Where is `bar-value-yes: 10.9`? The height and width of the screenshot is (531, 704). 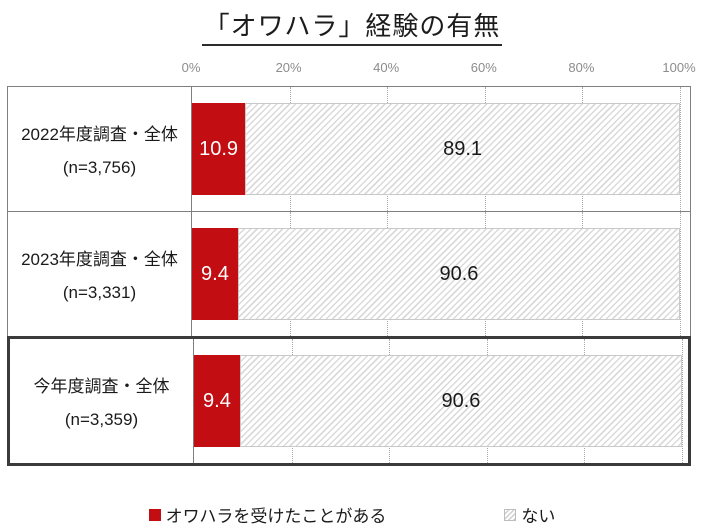 bar-value-yes: 10.9 is located at coordinates (219, 148).